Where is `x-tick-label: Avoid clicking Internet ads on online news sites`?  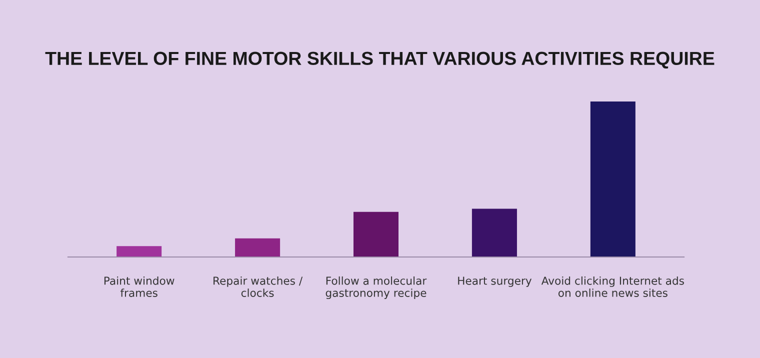
x-tick-label: Avoid clicking Internet ads on online news sites is located at coordinates (612, 286).